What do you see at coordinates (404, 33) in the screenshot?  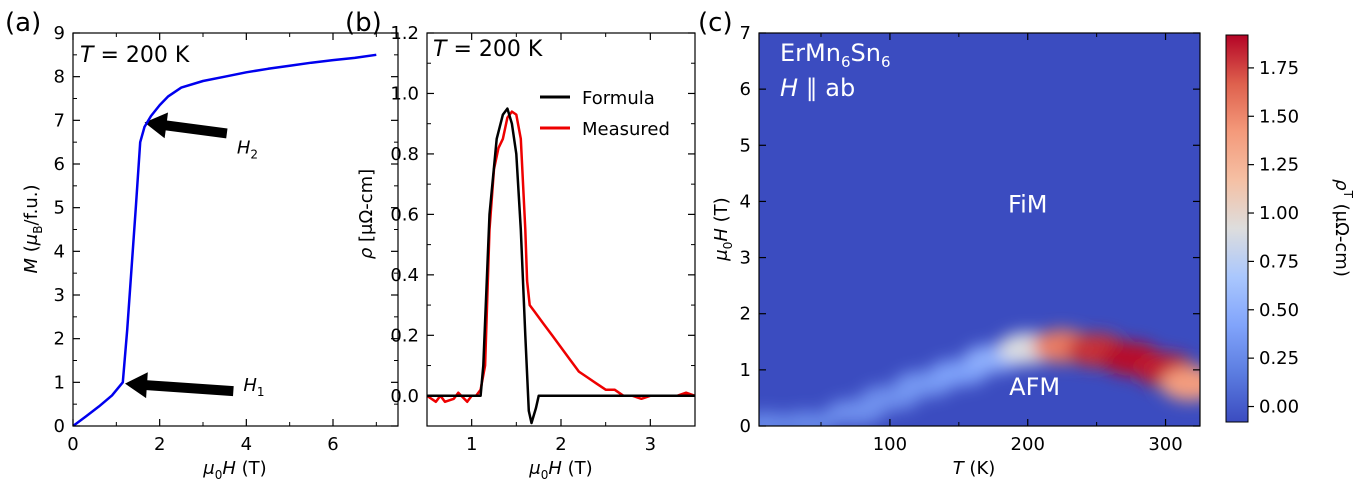 I see `panel-b-ytick-label: 1.2` at bounding box center [404, 33].